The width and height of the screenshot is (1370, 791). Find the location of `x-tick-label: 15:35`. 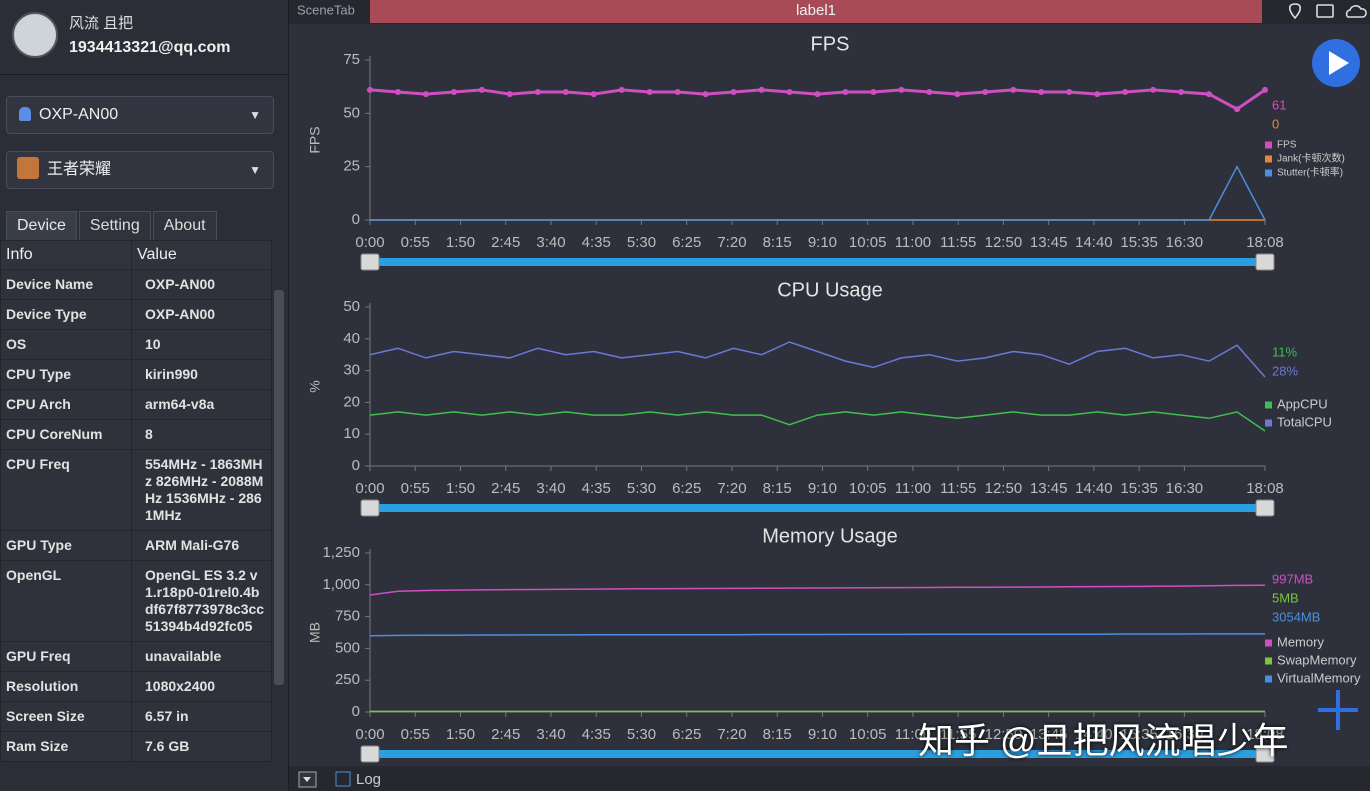

x-tick-label: 15:35 is located at coordinates (1139, 242).